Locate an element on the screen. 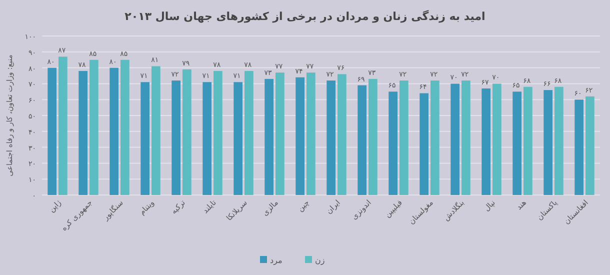  chart-title: امید به زندگی زنان و مردان در برخی از کشورهای جهان سال ۲۰۱۳ is located at coordinates (305, 16).